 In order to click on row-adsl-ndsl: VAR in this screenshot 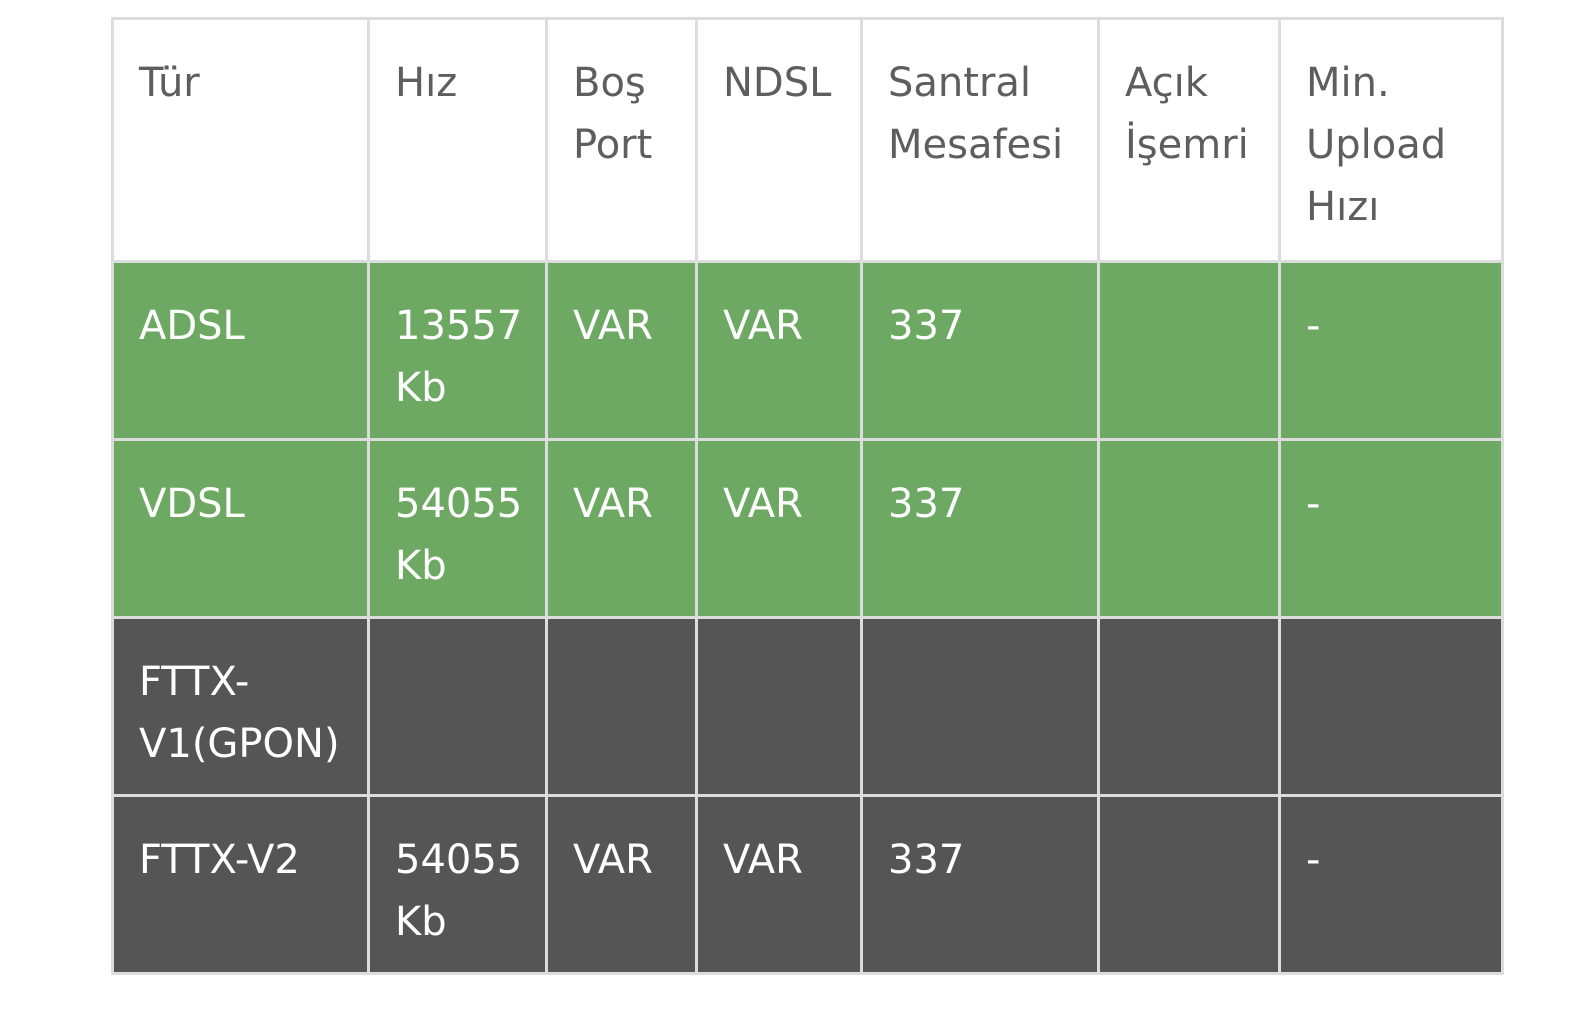, I will do `click(779, 350)`.